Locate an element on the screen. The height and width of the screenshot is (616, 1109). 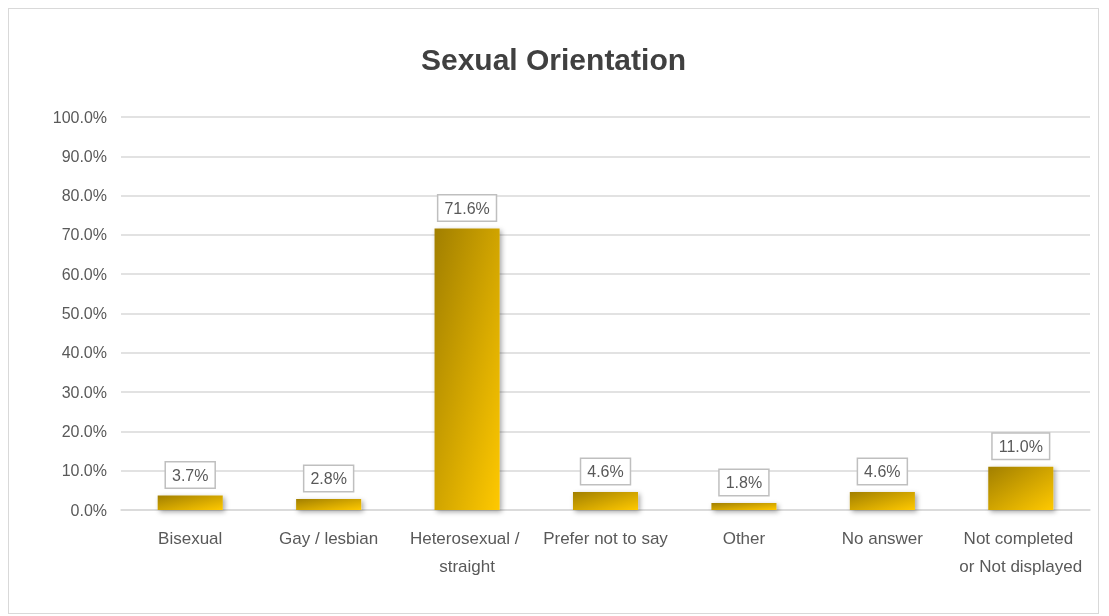
data-label: 1.8% is located at coordinates (744, 483).